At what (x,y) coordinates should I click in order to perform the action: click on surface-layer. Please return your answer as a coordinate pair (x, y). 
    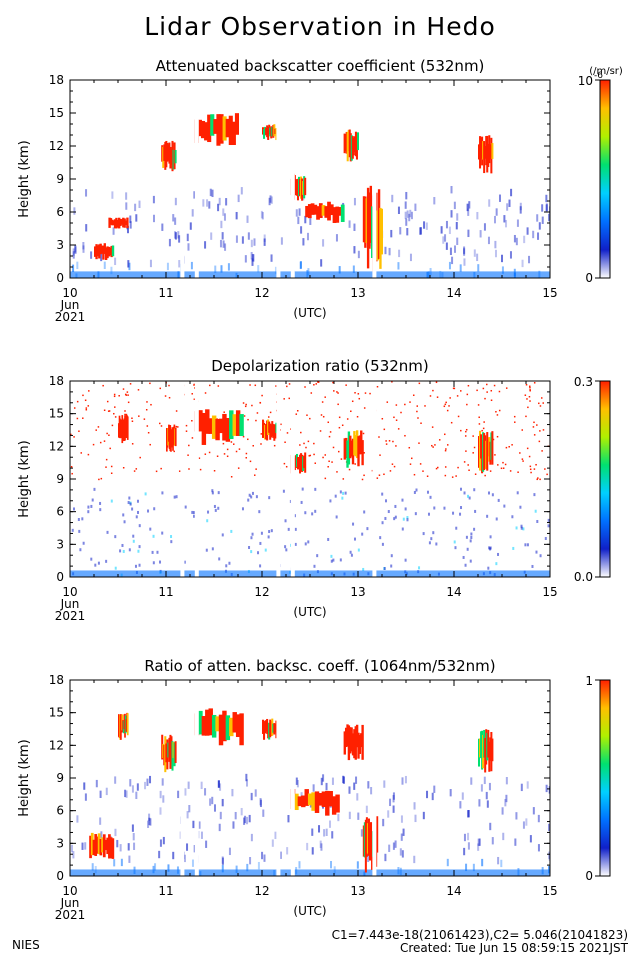
    Looking at the image, I should click on (310, 274).